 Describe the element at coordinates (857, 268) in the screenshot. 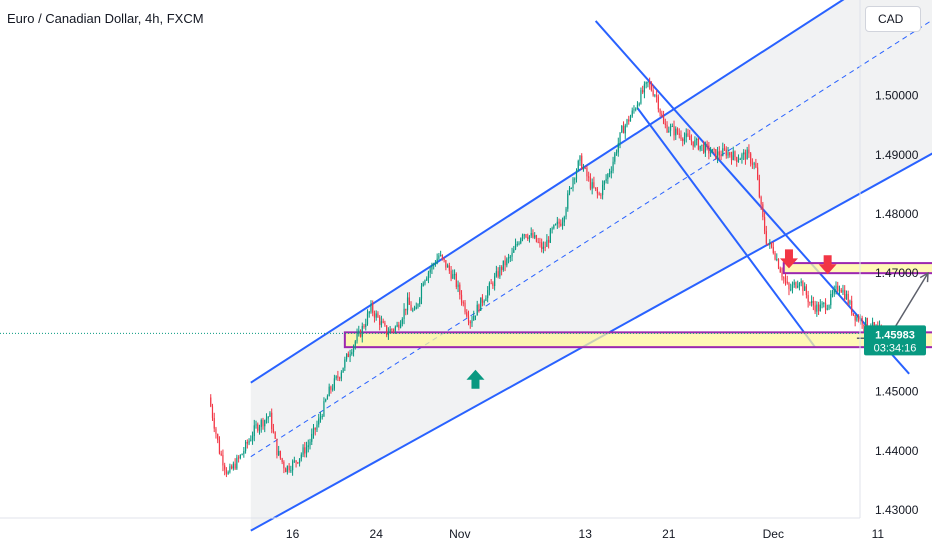

I see `resistance-zone` at that location.